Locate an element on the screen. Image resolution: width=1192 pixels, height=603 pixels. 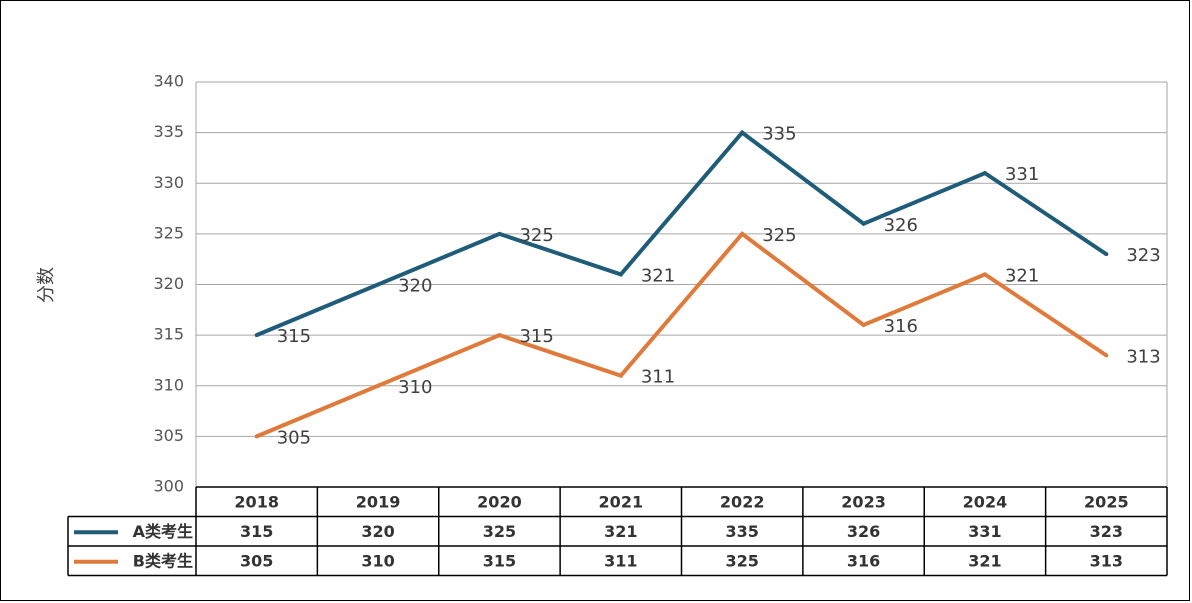
y-tick-label: 310 is located at coordinates (168, 384).